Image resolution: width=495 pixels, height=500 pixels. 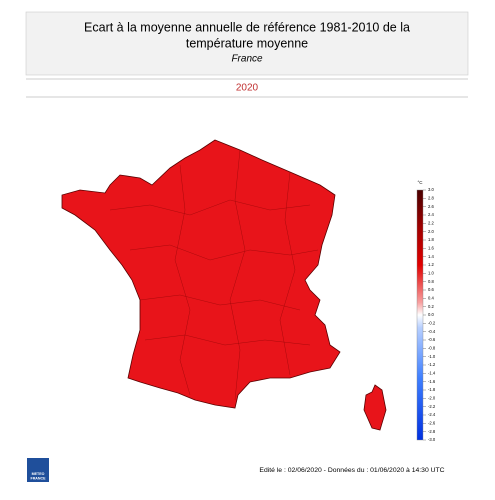 I want to click on colorbar-tick-label: -0.6, so click(x=432, y=339).